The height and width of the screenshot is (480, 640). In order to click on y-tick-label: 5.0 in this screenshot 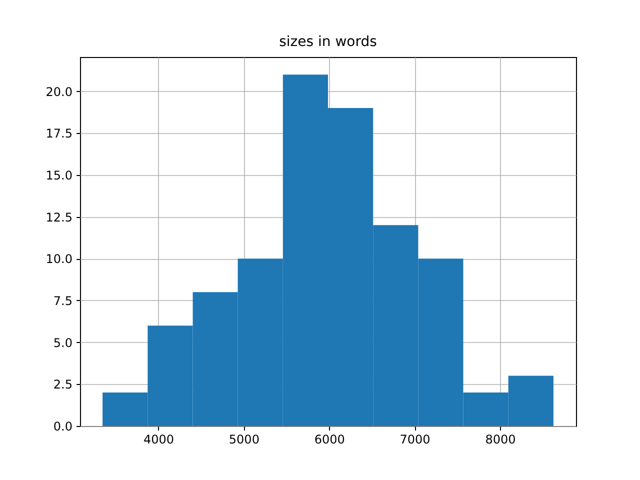, I will do `click(62, 343)`.